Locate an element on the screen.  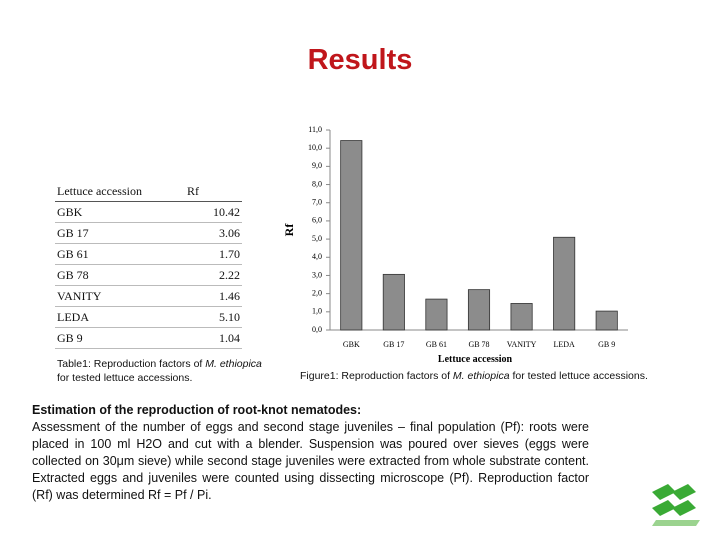
y-tick-label: 2,0 is located at coordinates (317, 292).